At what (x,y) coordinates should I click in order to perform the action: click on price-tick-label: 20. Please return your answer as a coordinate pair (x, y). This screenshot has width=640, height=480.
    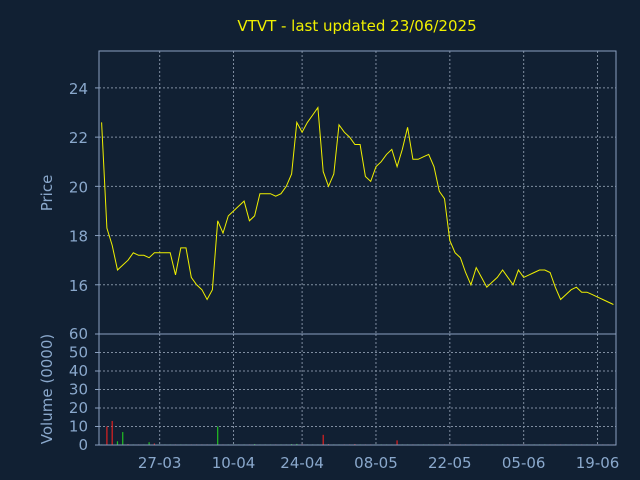
    Looking at the image, I should click on (78, 187).